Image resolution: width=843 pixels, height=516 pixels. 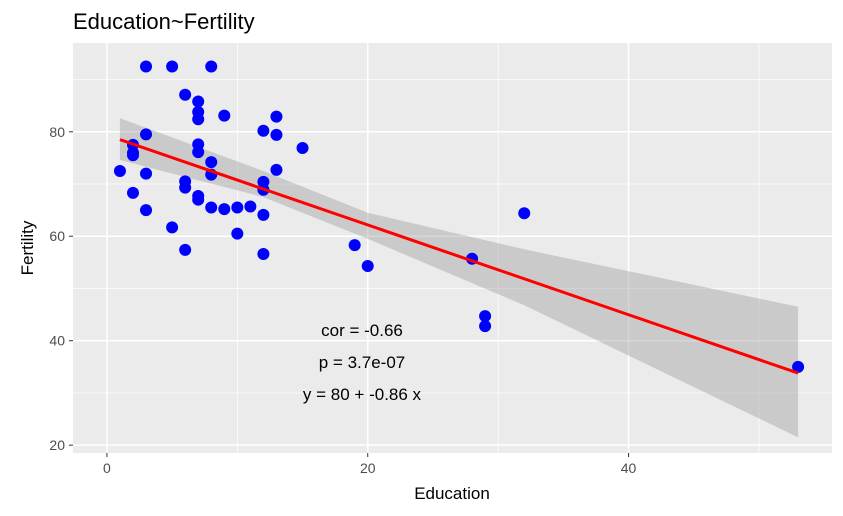 What do you see at coordinates (27, 247) in the screenshot?
I see `y-axis-title: Fertility` at bounding box center [27, 247].